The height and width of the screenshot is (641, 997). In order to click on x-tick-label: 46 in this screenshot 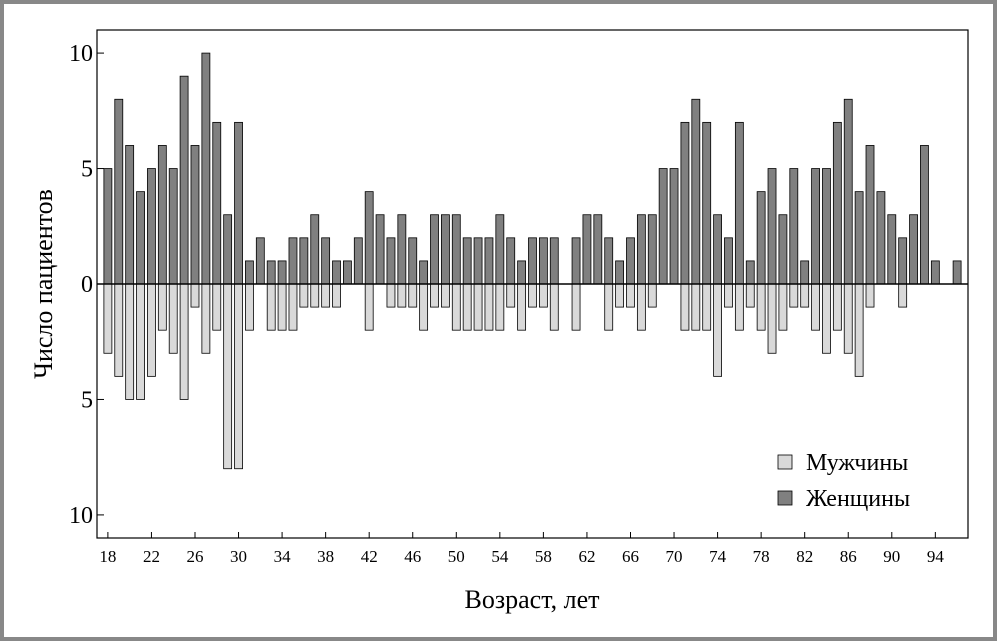, I will do `click(412, 556)`.